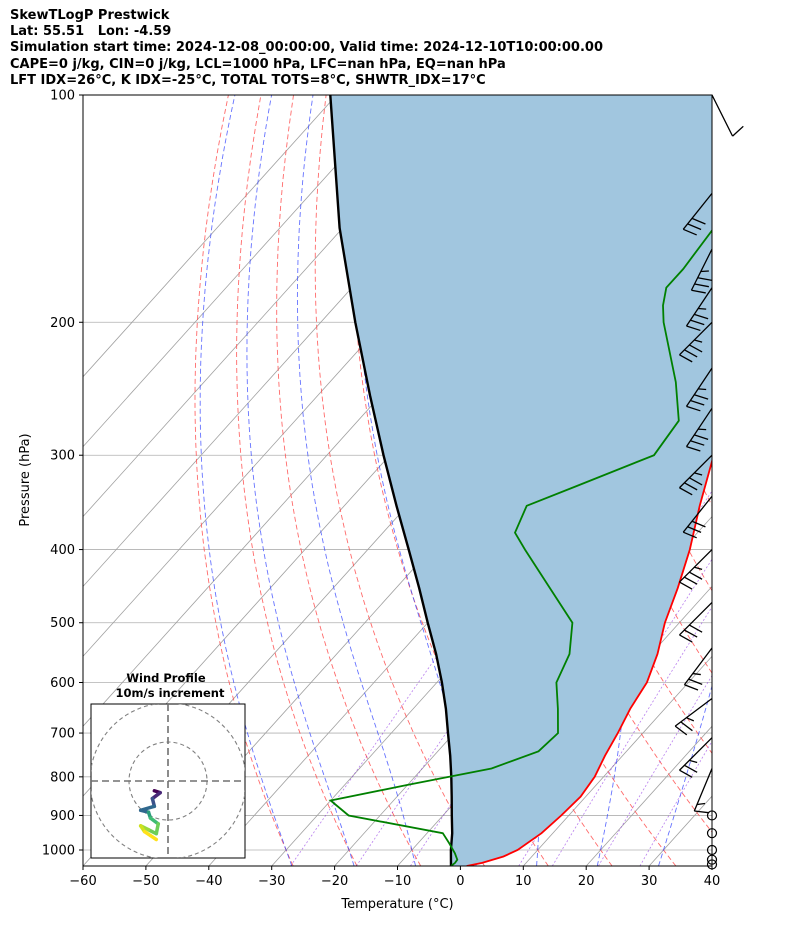 The image size is (794, 937). Describe the element at coordinates (460, 881) in the screenshot. I see `x-tick-label: 0` at that location.